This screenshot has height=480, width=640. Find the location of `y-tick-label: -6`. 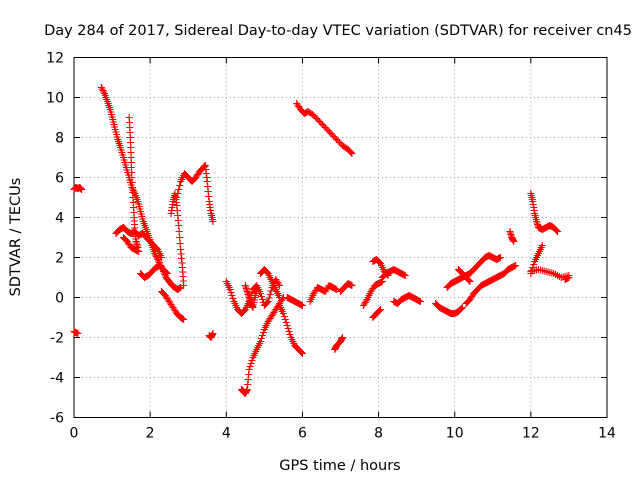

y-tick-label: -6 is located at coordinates (57, 419).